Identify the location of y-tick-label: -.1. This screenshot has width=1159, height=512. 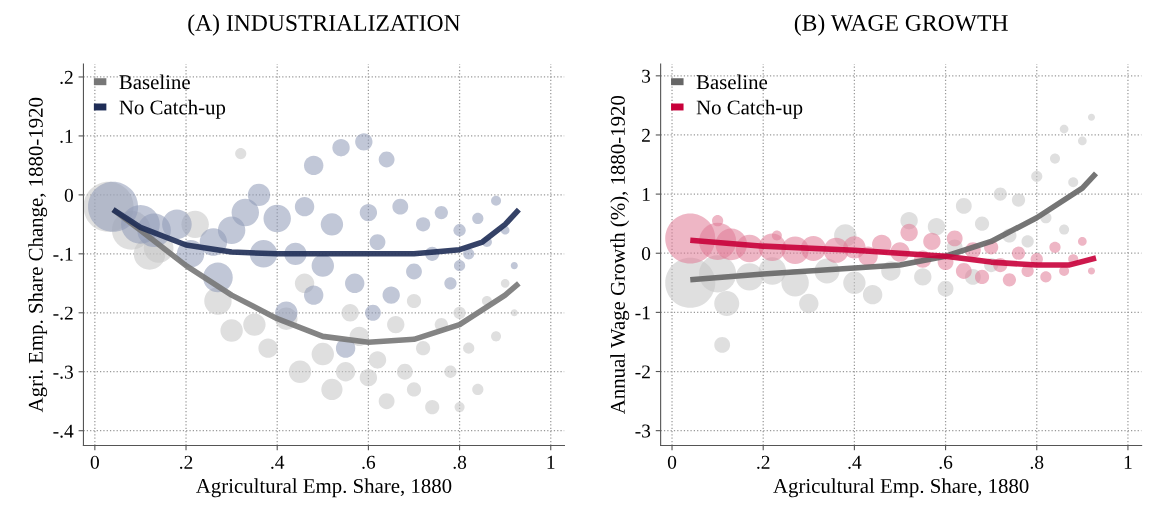
(63, 254).